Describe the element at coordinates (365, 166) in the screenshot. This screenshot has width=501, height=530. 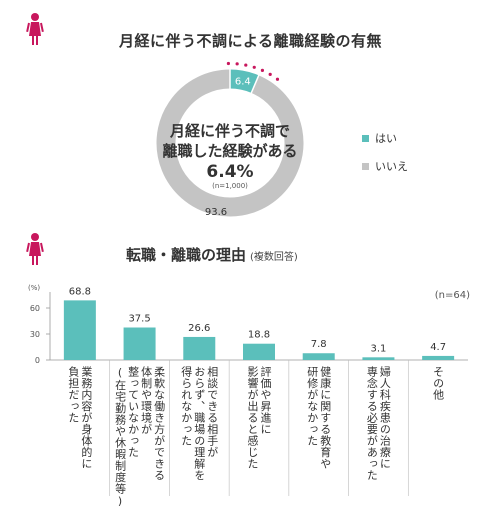
I see `legend-swatch-no` at that location.